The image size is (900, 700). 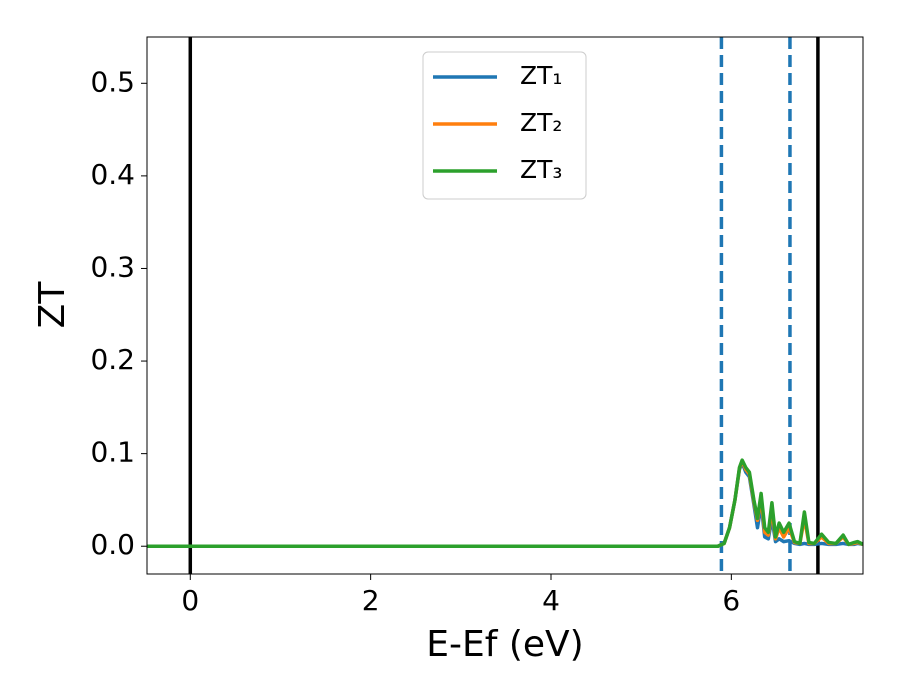 I want to click on legend-label: ZT₃, so click(x=541, y=169).